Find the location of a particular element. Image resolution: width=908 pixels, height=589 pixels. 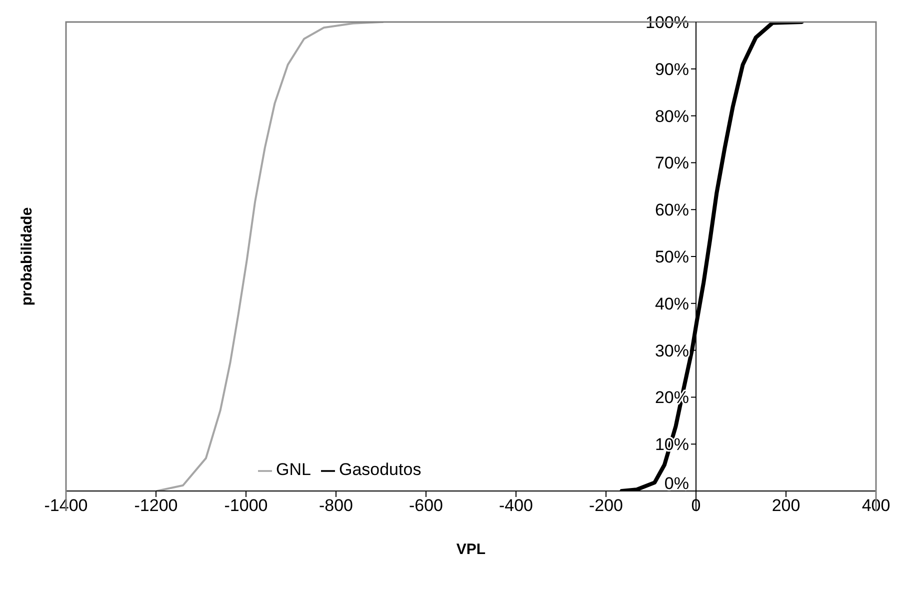

x-axis-title: VPL is located at coordinates (471, 549).